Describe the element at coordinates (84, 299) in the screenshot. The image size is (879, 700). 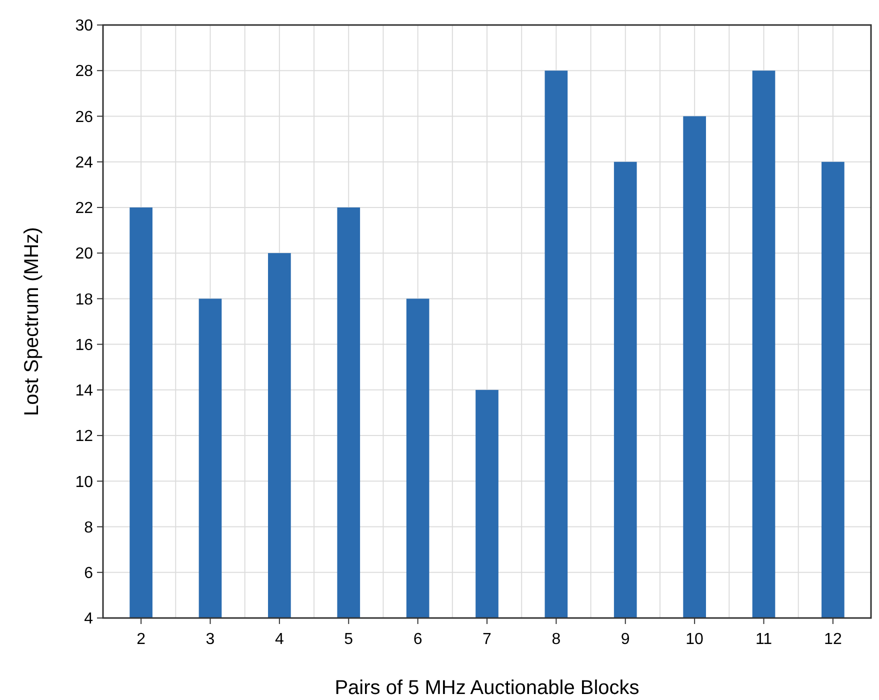
I see `y-tick-label: 18` at that location.